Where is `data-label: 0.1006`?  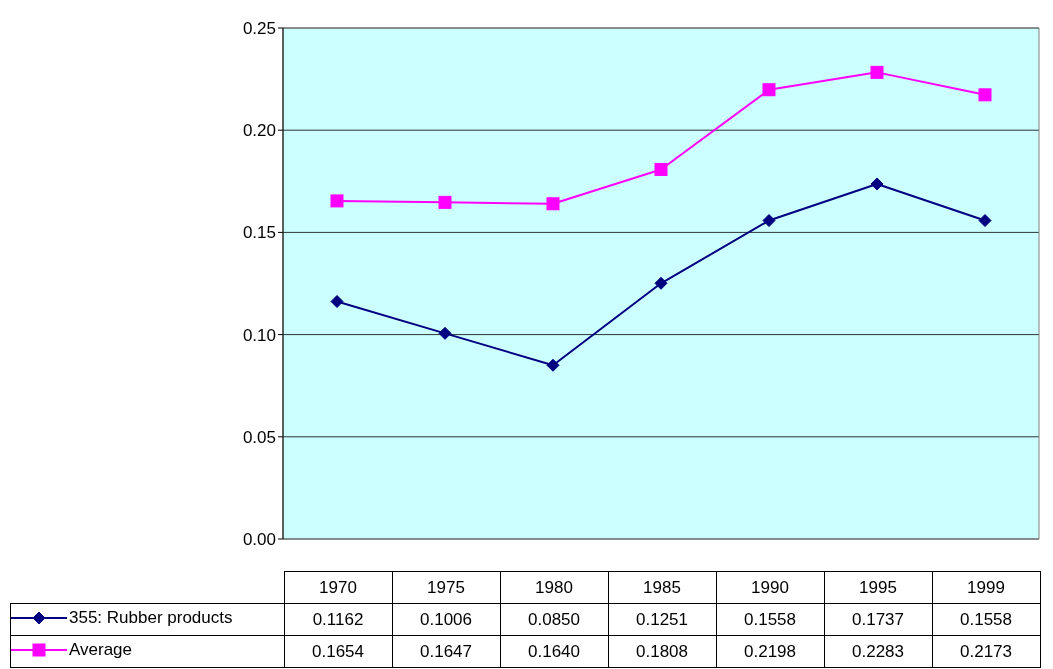 data-label: 0.1006 is located at coordinates (446, 619).